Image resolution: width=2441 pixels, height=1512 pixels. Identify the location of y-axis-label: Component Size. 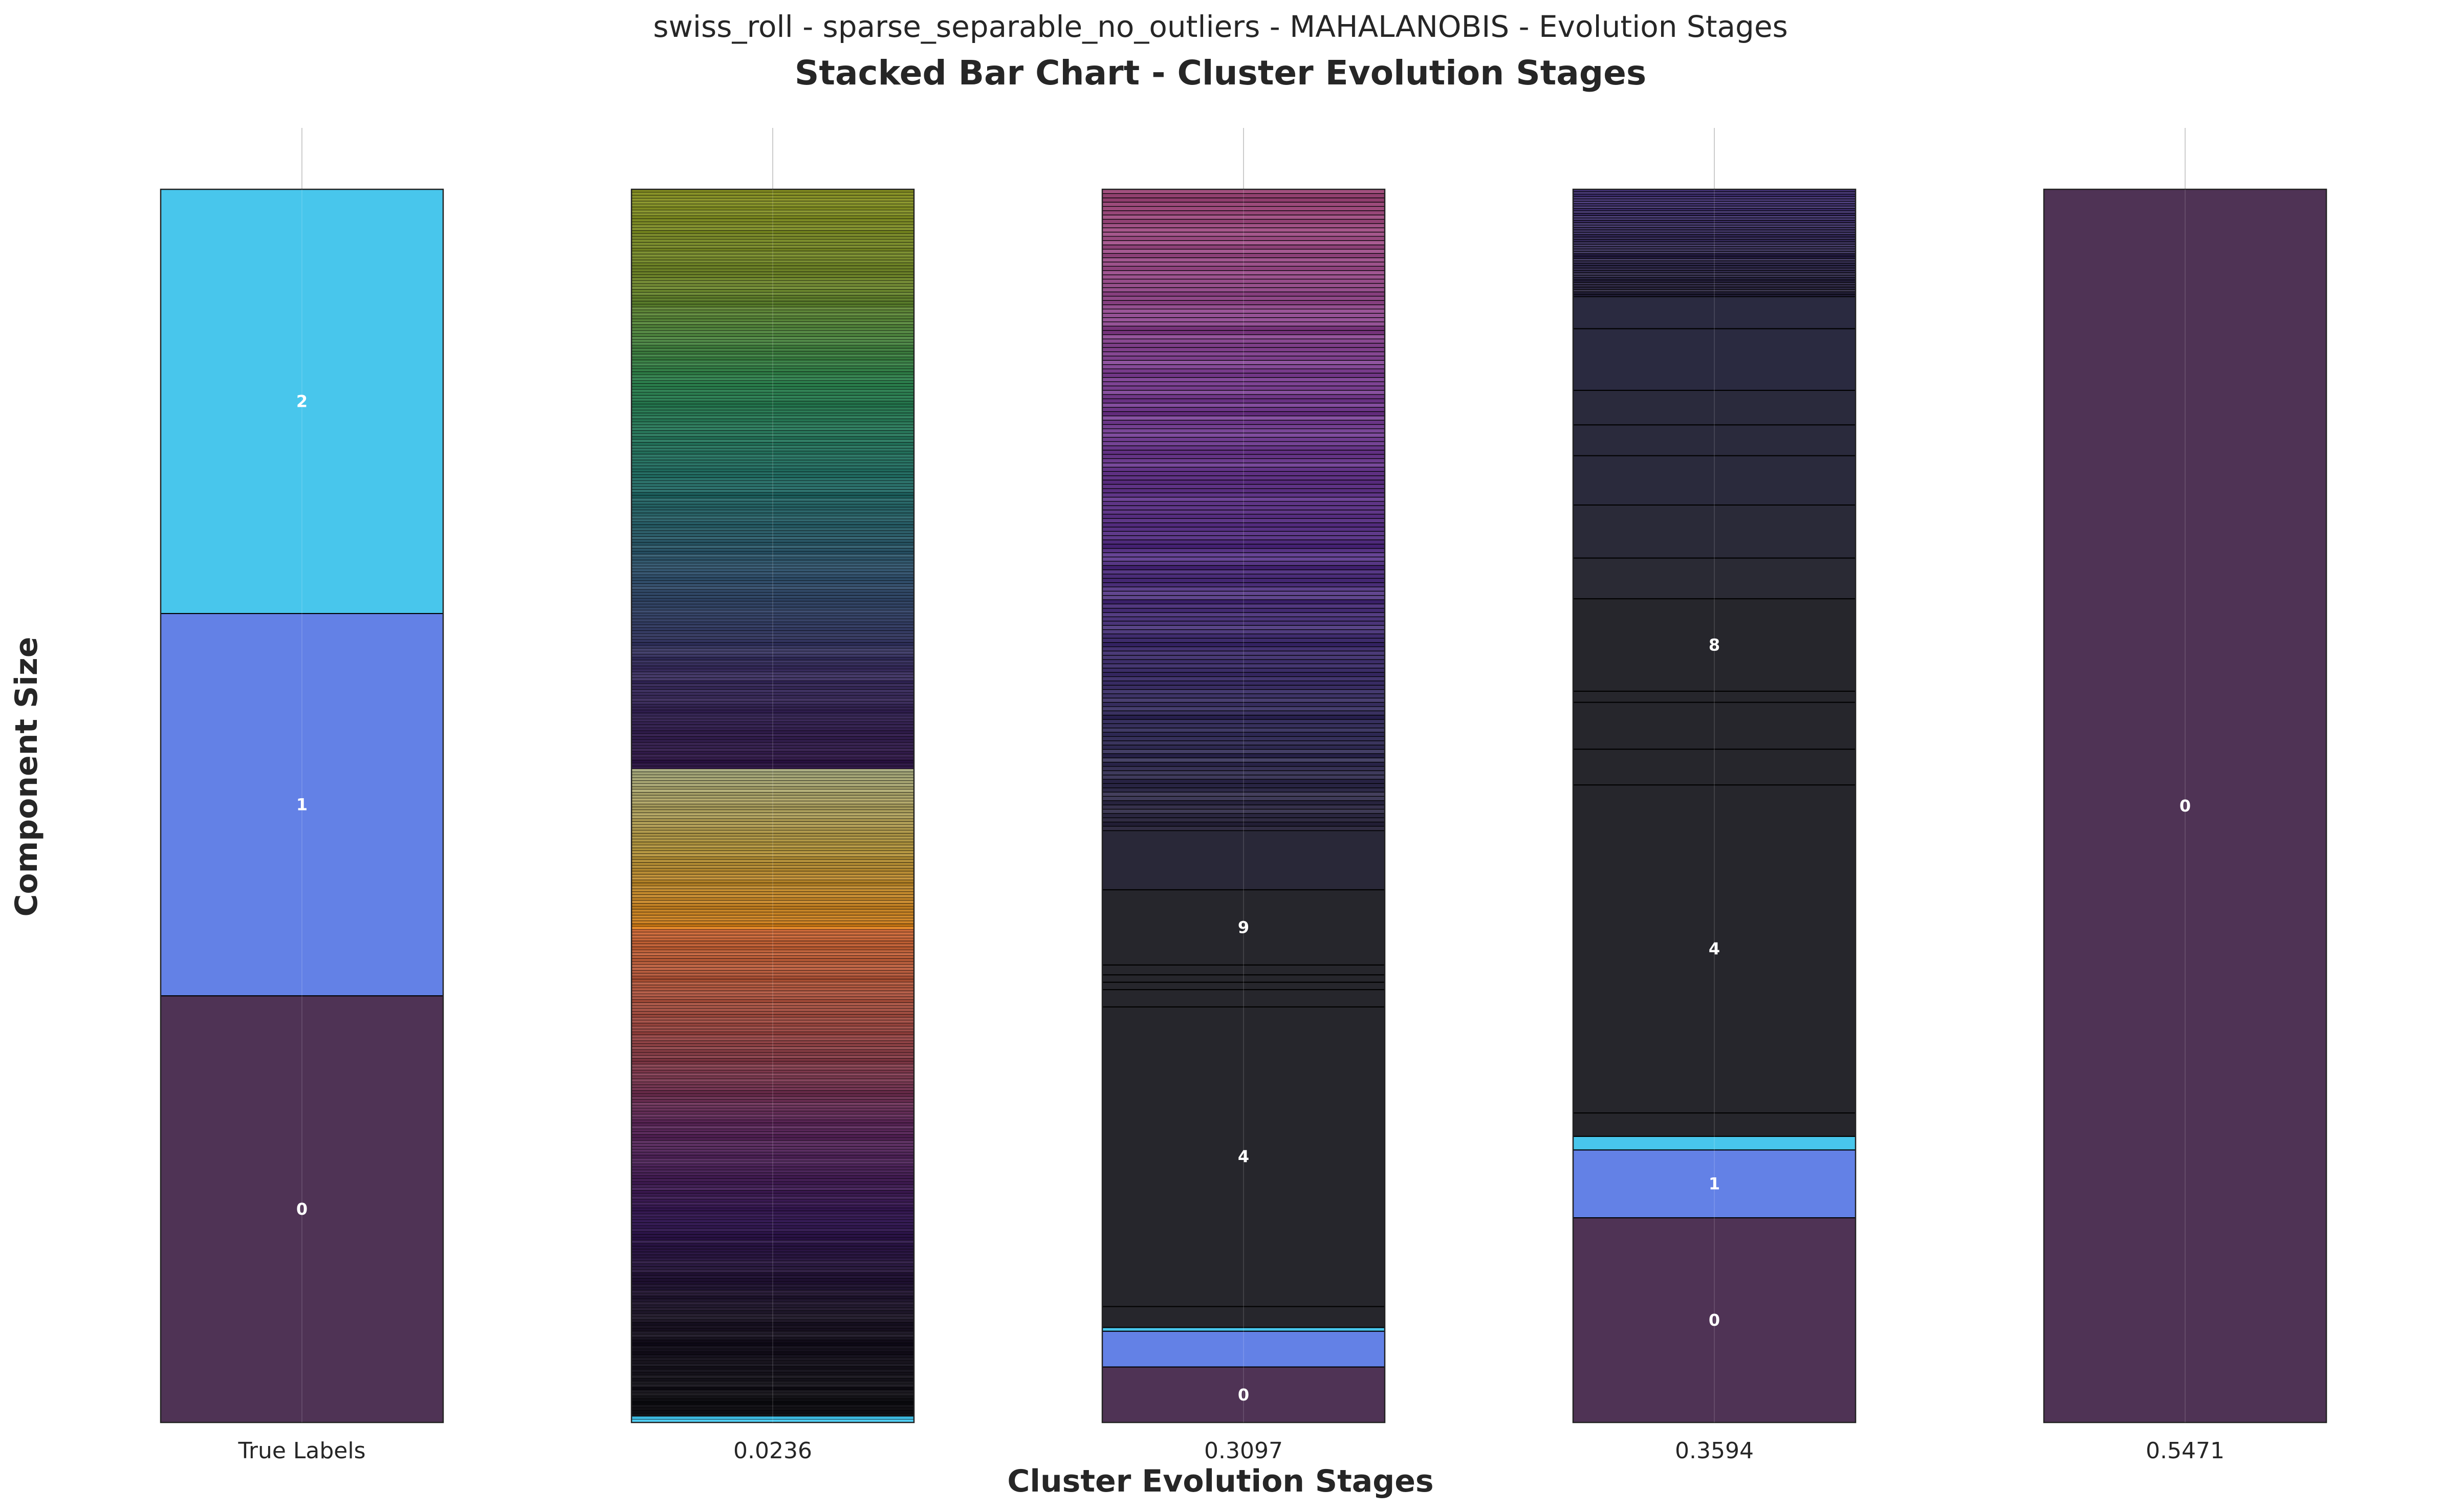
(27, 776).